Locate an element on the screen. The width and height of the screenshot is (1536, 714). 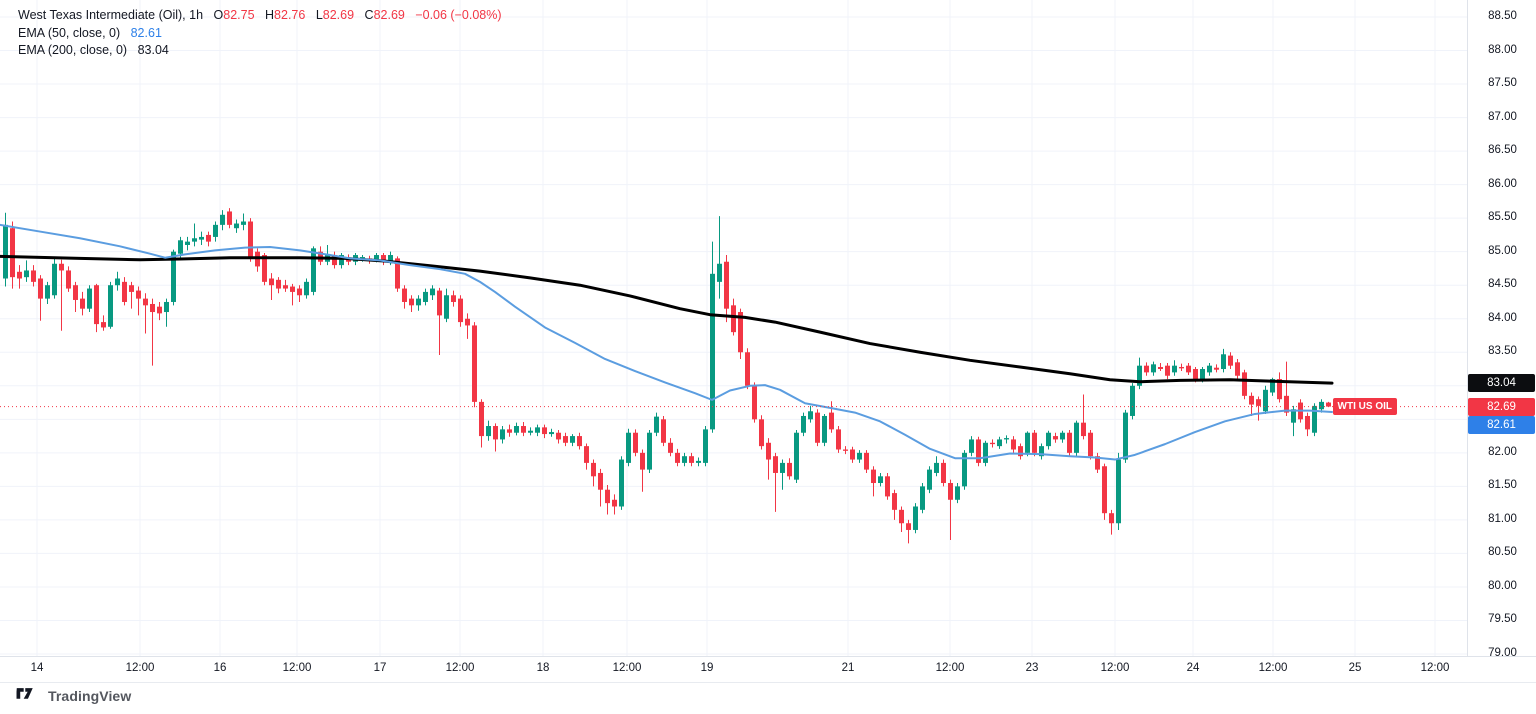
price-axis-label: 85.00 is located at coordinates (1502, 250).